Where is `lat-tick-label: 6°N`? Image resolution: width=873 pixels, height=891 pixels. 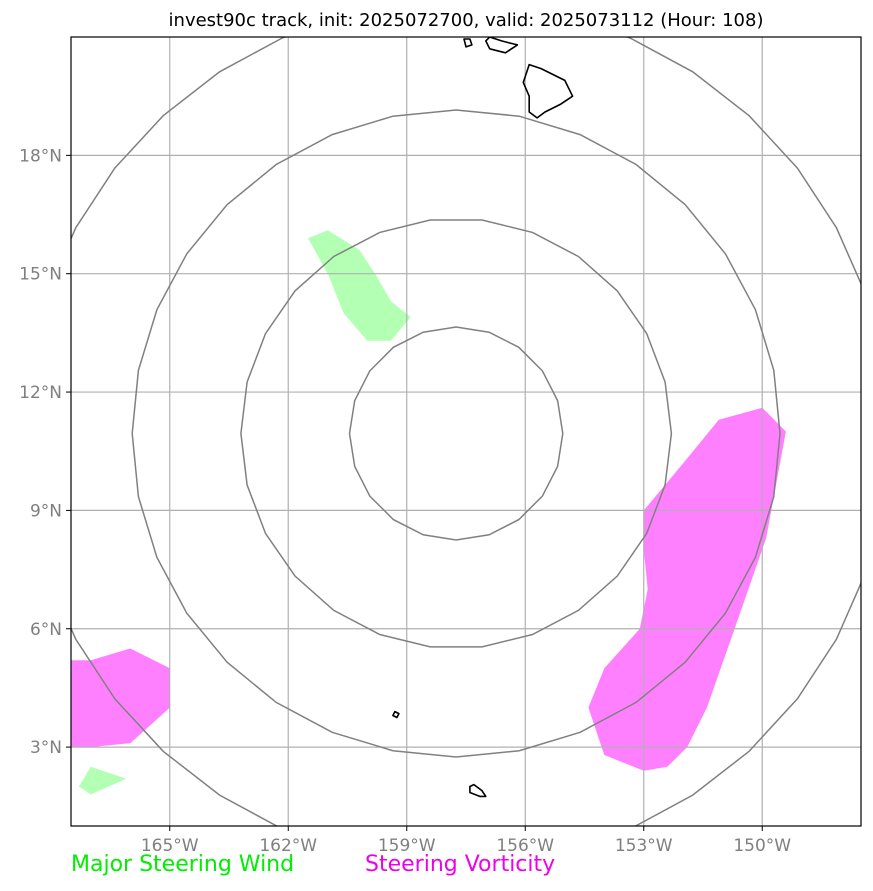 lat-tick-label: 6°N is located at coordinates (46, 630).